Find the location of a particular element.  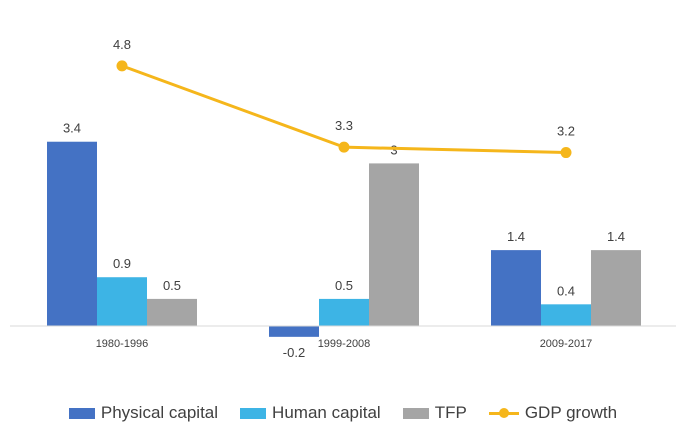

point-gdp-growth-1980-1996 is located at coordinates (122, 66).